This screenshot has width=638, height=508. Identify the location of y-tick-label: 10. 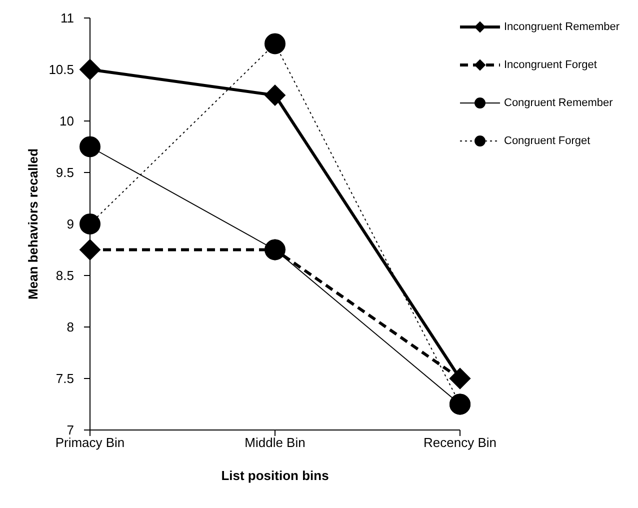
(67, 121).